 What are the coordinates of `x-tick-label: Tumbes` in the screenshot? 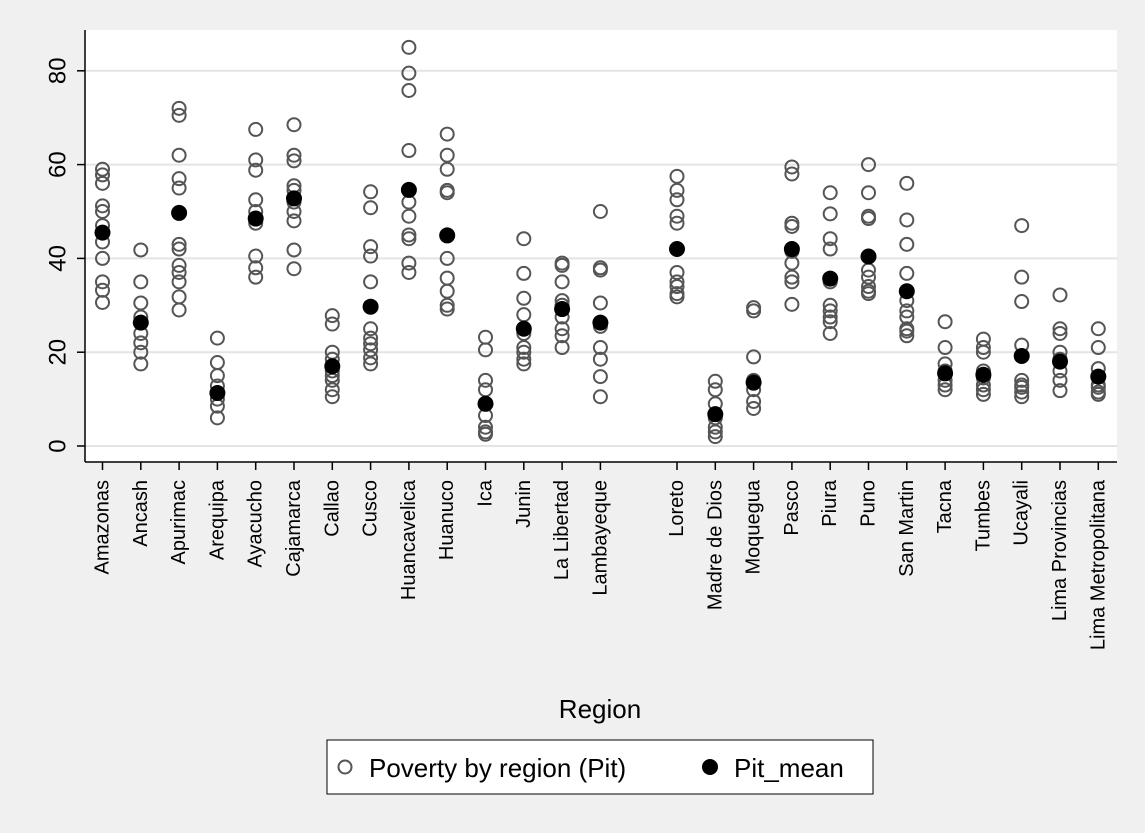 It's located at (983, 516).